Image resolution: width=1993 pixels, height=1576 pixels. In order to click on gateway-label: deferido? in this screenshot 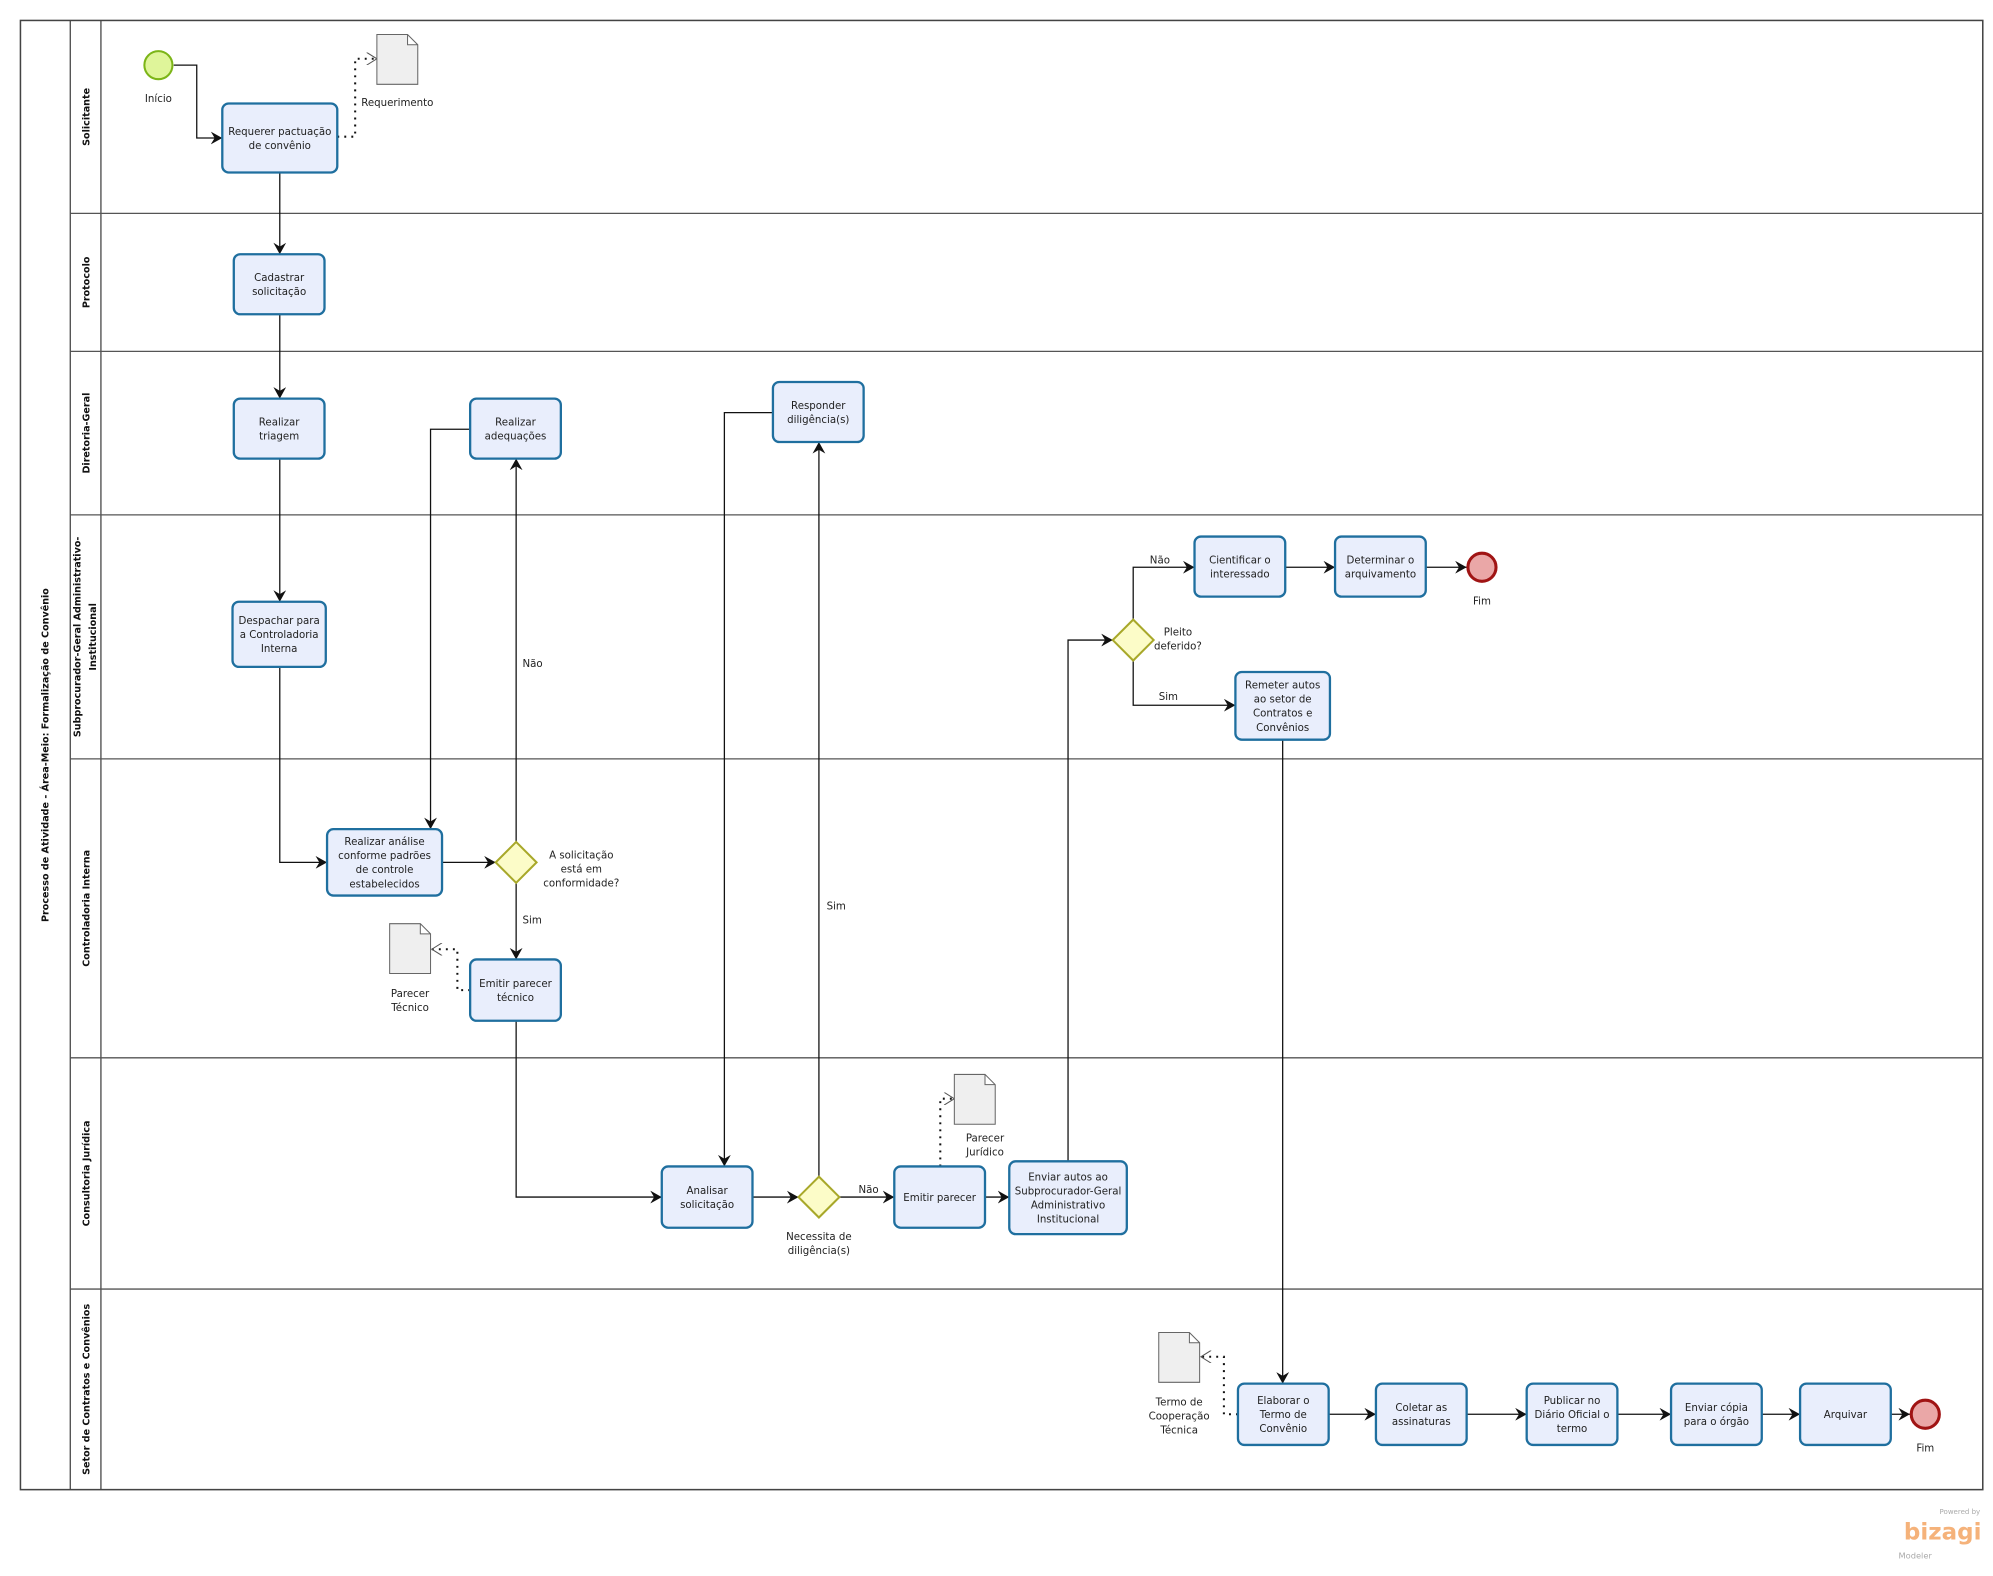, I will do `click(1178, 647)`.